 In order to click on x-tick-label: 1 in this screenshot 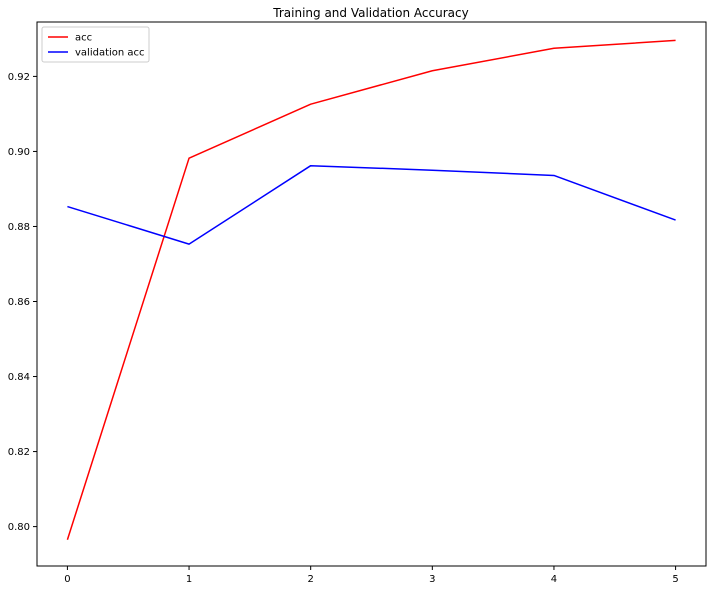, I will do `click(189, 579)`.